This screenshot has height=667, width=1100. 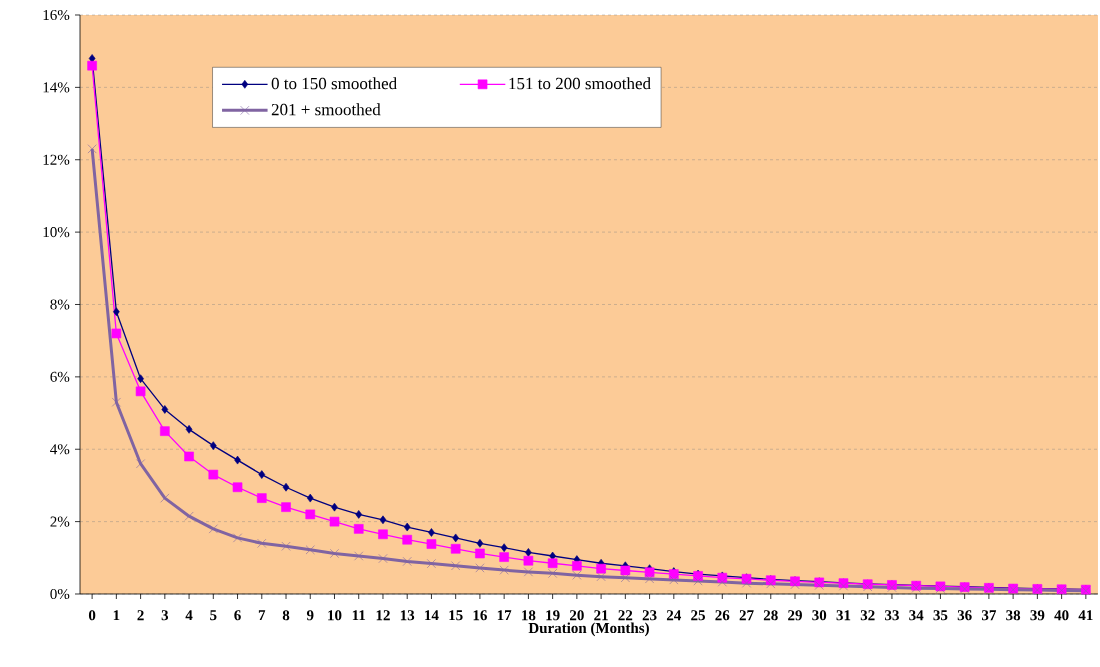 What do you see at coordinates (1013, 615) in the screenshot?
I see `x-tick-label: 38` at bounding box center [1013, 615].